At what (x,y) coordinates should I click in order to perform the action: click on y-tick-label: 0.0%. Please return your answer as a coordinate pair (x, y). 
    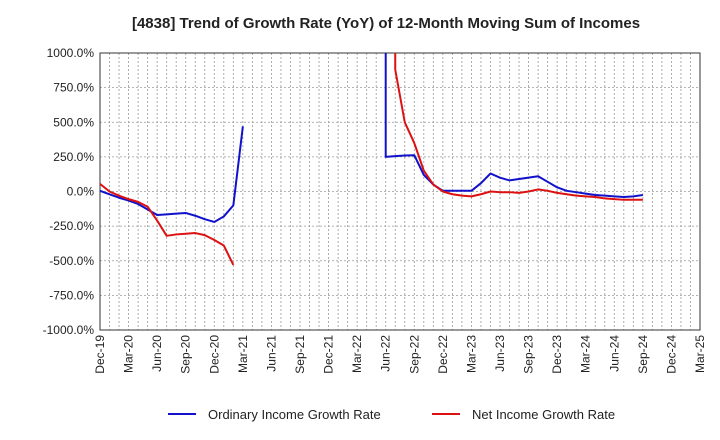
    Looking at the image, I should click on (81, 192).